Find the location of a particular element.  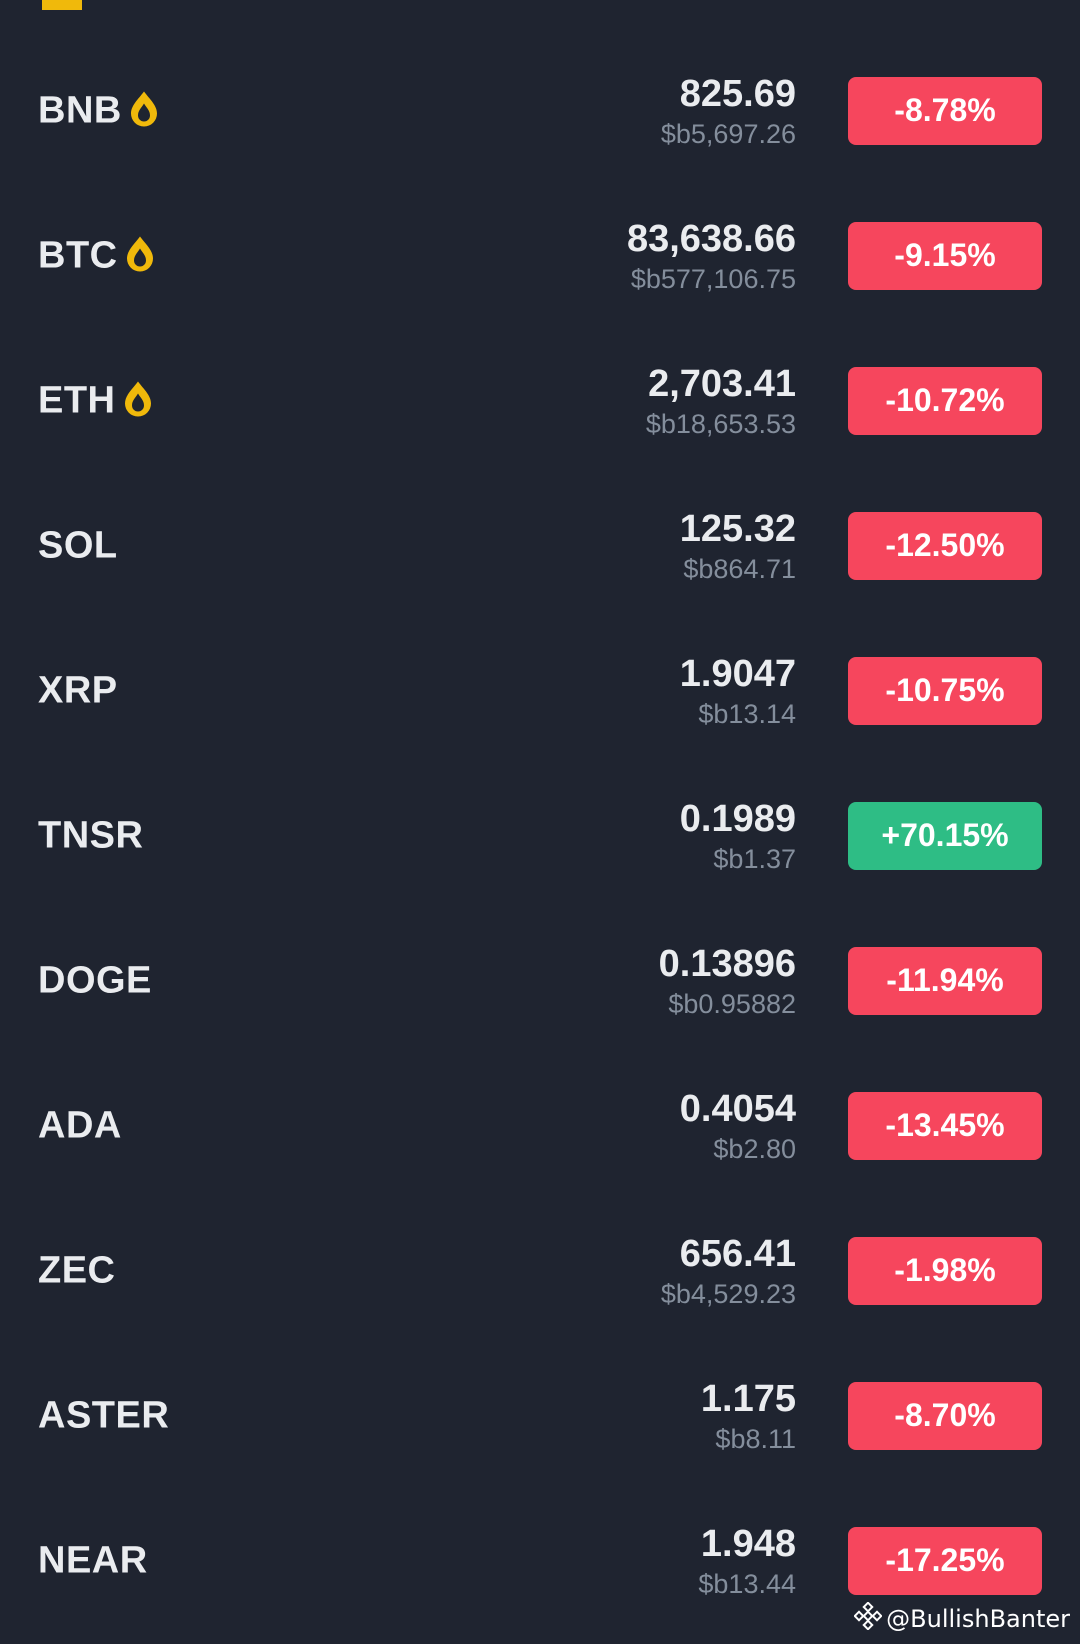

price-block: 1.948 $b13.44 is located at coordinates (747, 1561).